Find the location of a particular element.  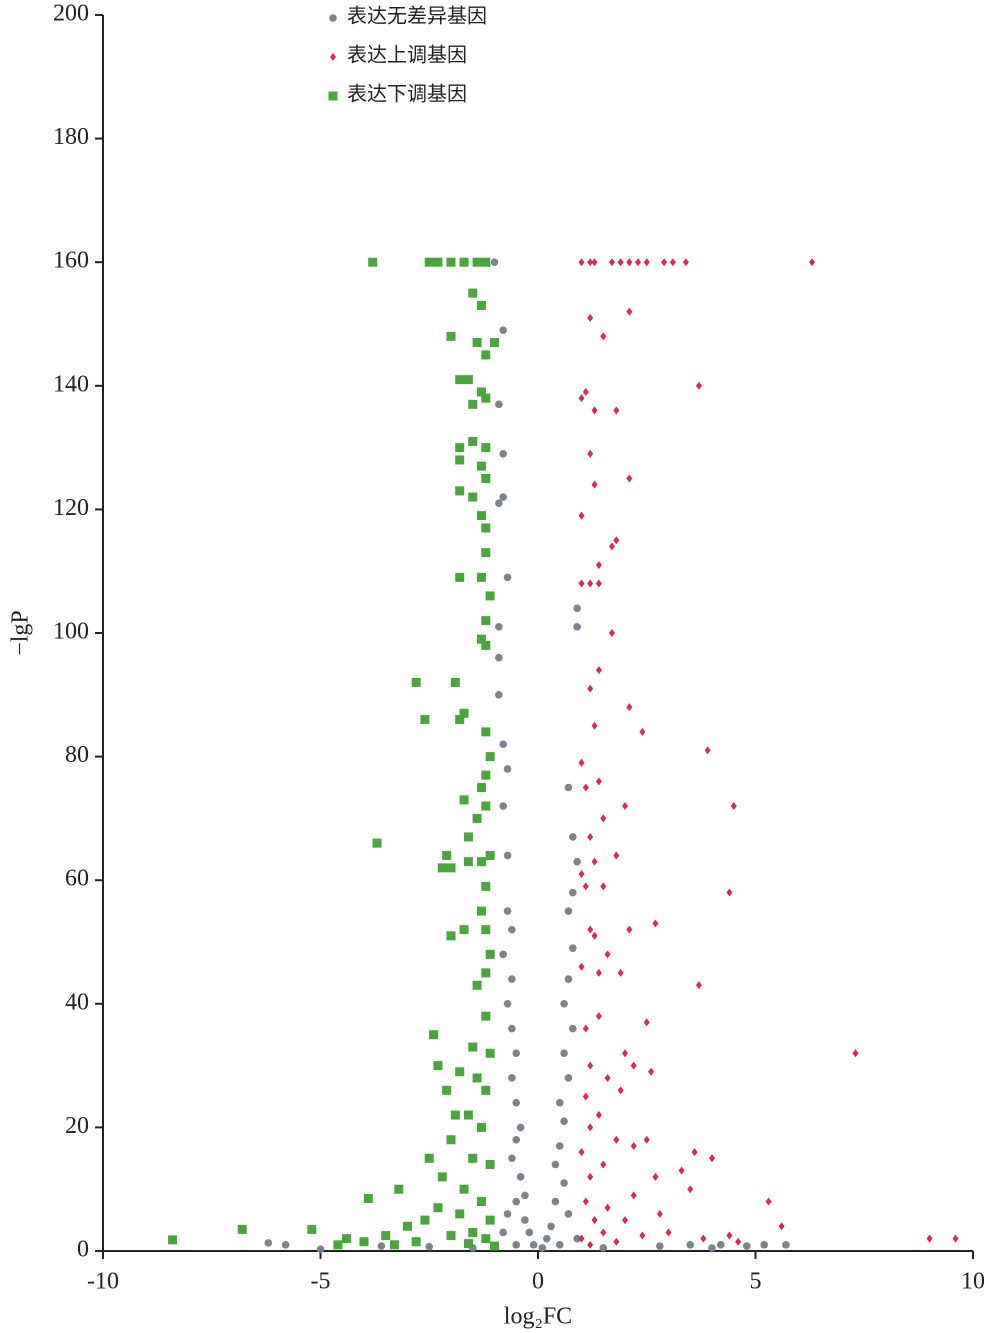

y-tick-label: 180 is located at coordinates (71, 137).